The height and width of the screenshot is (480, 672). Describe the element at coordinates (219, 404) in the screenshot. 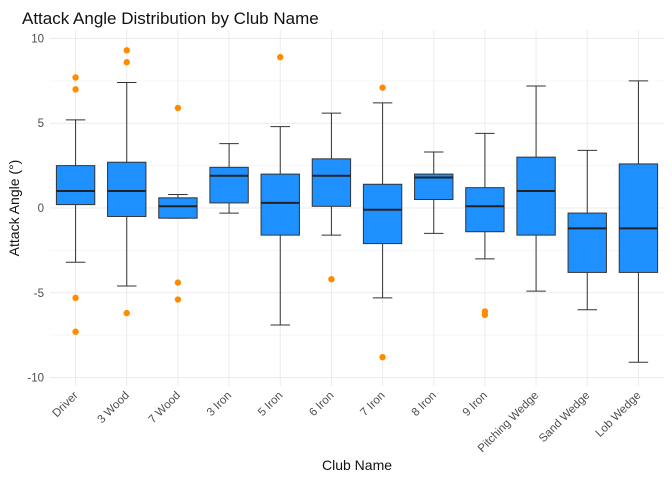

I see `x-tick-label: 3 Iron` at that location.